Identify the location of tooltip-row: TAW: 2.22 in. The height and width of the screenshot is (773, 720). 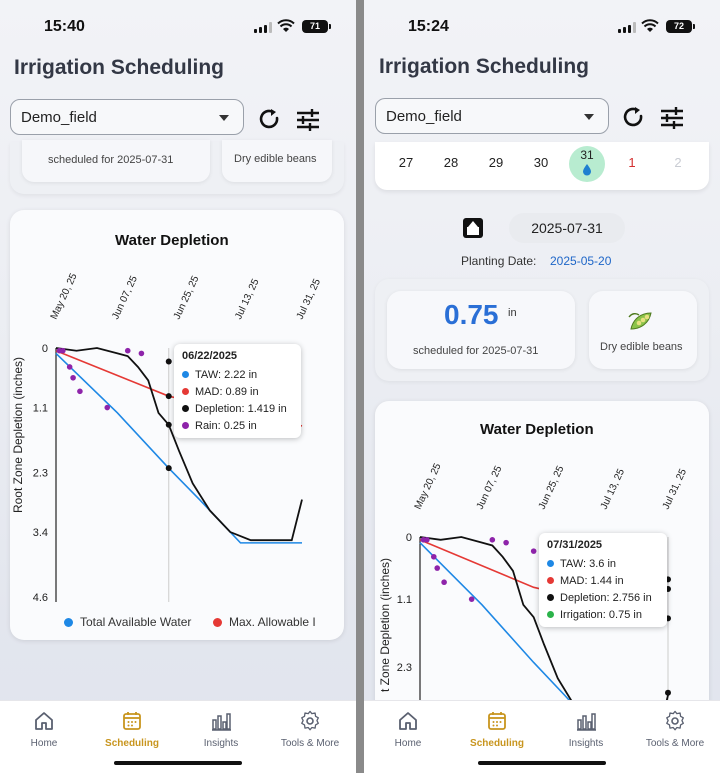
(237, 374).